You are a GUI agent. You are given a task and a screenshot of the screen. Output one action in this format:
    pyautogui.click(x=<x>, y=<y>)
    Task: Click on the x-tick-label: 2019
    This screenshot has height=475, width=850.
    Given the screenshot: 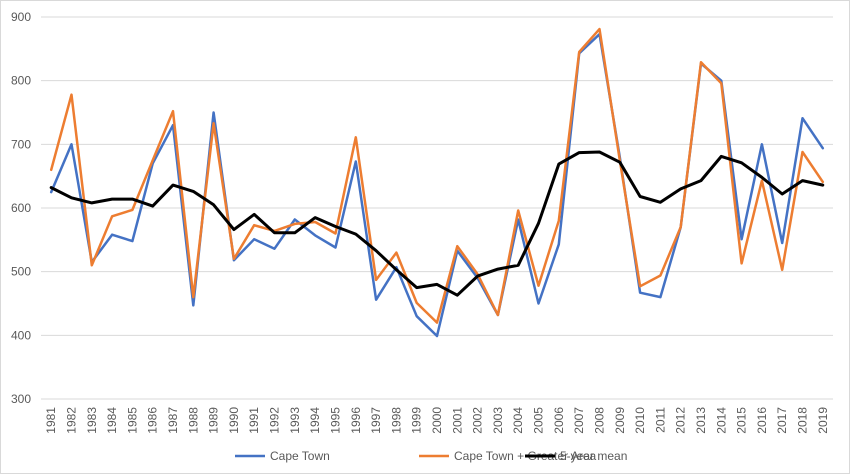 What is the action you would take?
    pyautogui.click(x=823, y=420)
    